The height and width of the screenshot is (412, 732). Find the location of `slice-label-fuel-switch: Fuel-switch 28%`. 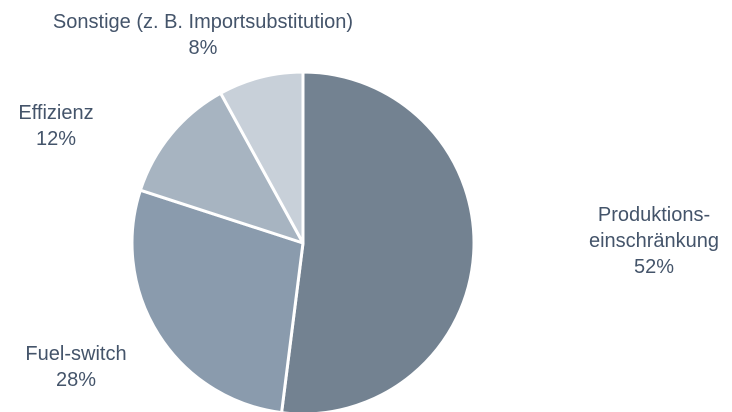

slice-label-fuel-switch: Fuel-switch 28% is located at coordinates (75, 367).